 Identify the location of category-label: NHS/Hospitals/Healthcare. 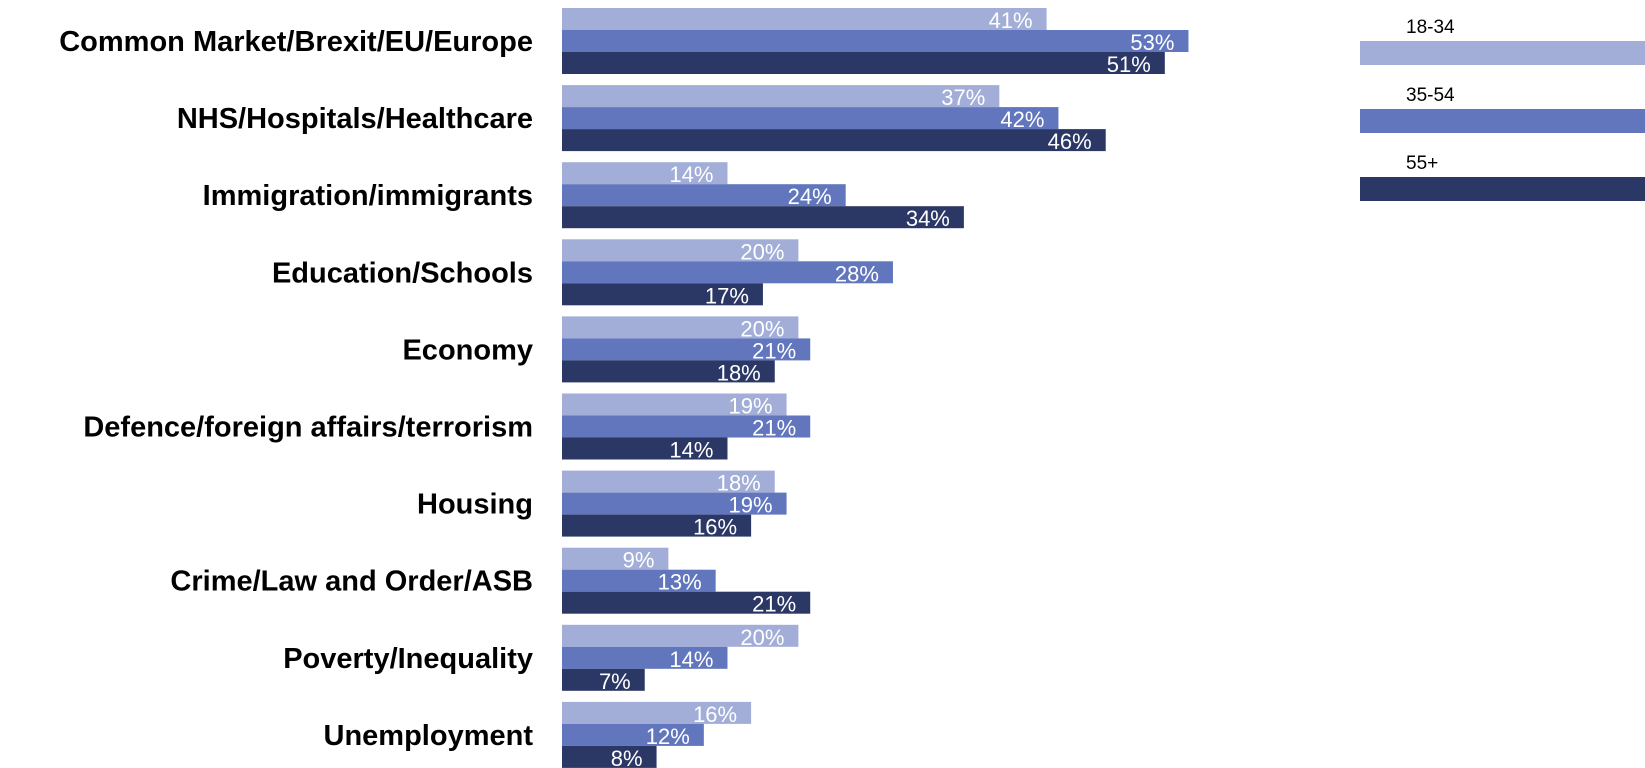
(355, 119).